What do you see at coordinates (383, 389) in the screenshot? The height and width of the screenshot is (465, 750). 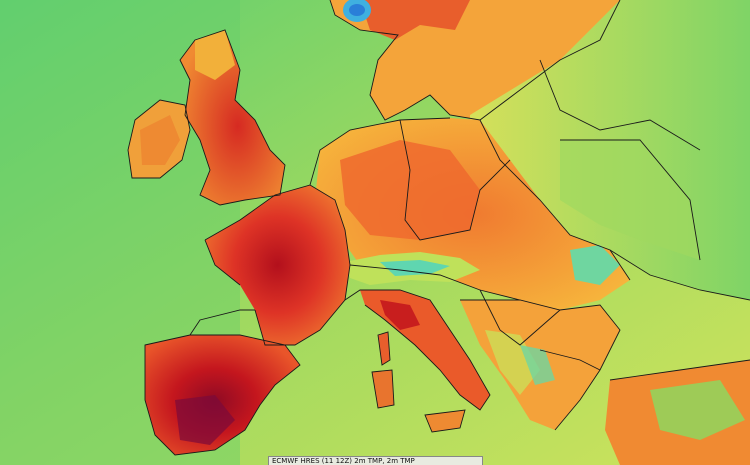 I see `island-sardinia` at bounding box center [383, 389].